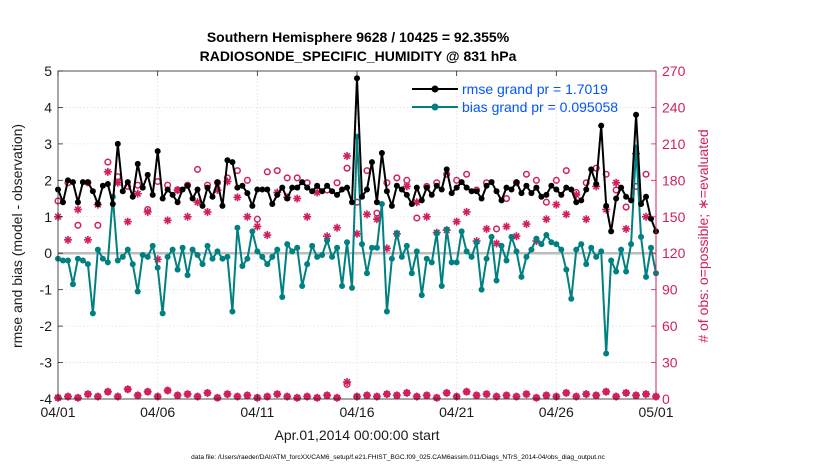  What do you see at coordinates (435, 107) in the screenshot?
I see `legend-bias-marker` at bounding box center [435, 107].